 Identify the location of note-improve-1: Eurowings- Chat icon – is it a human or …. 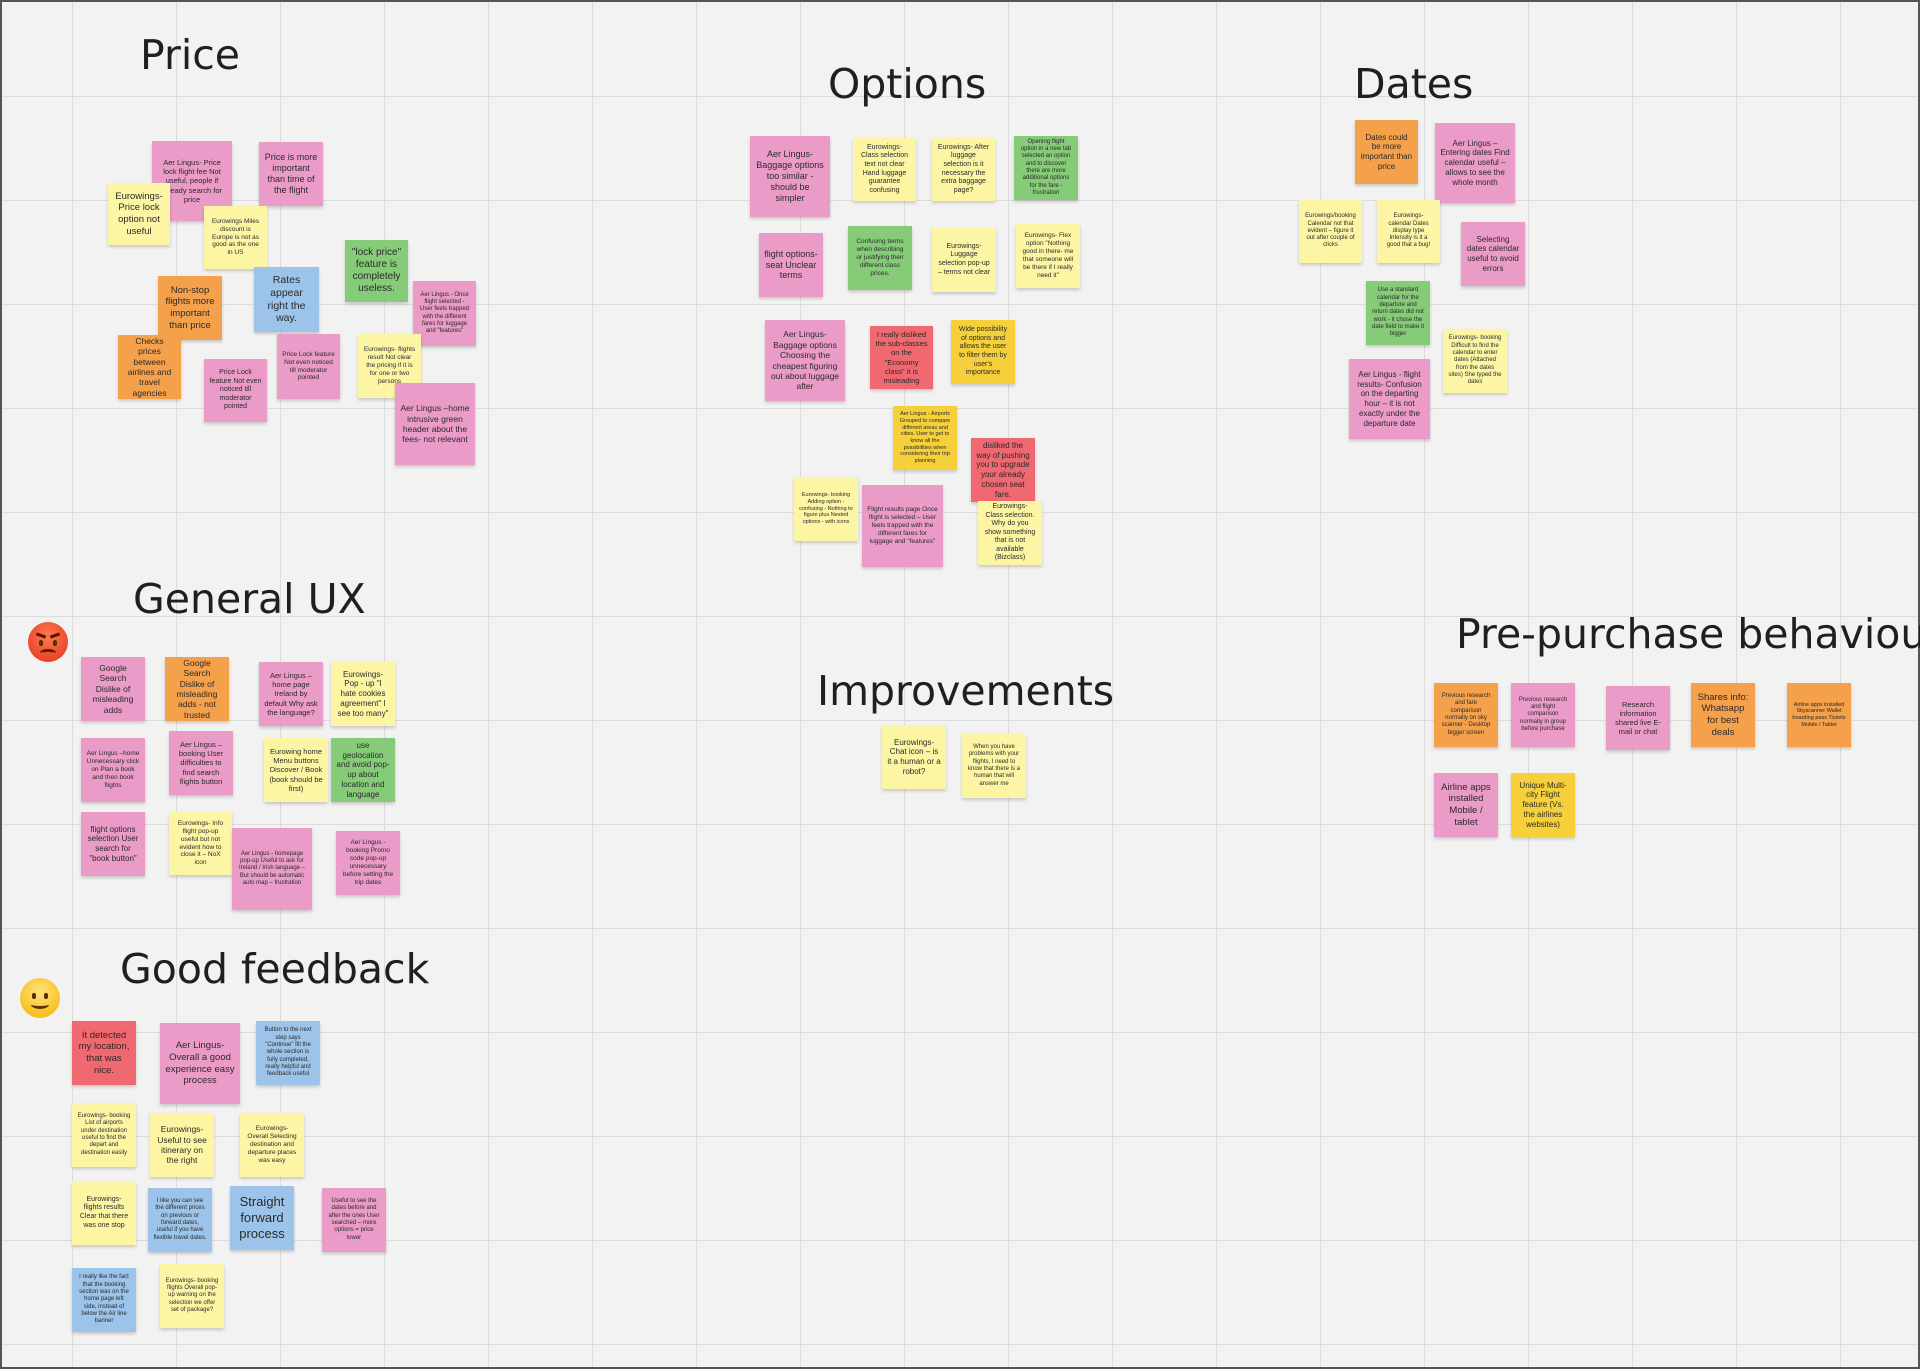
(914, 757).